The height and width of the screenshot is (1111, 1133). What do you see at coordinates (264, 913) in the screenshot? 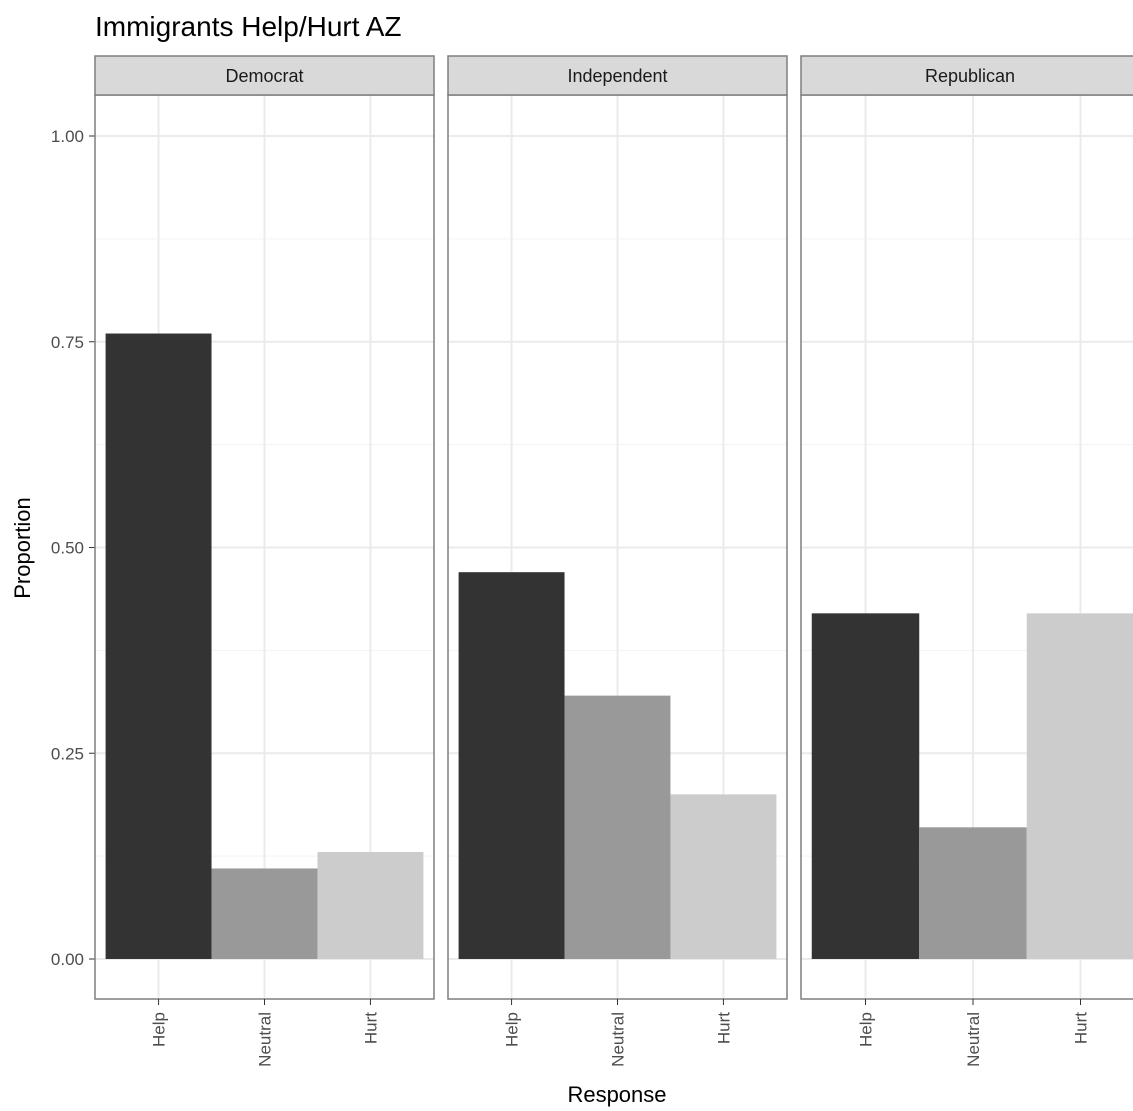
I see `bar-democrat-neutral` at bounding box center [264, 913].